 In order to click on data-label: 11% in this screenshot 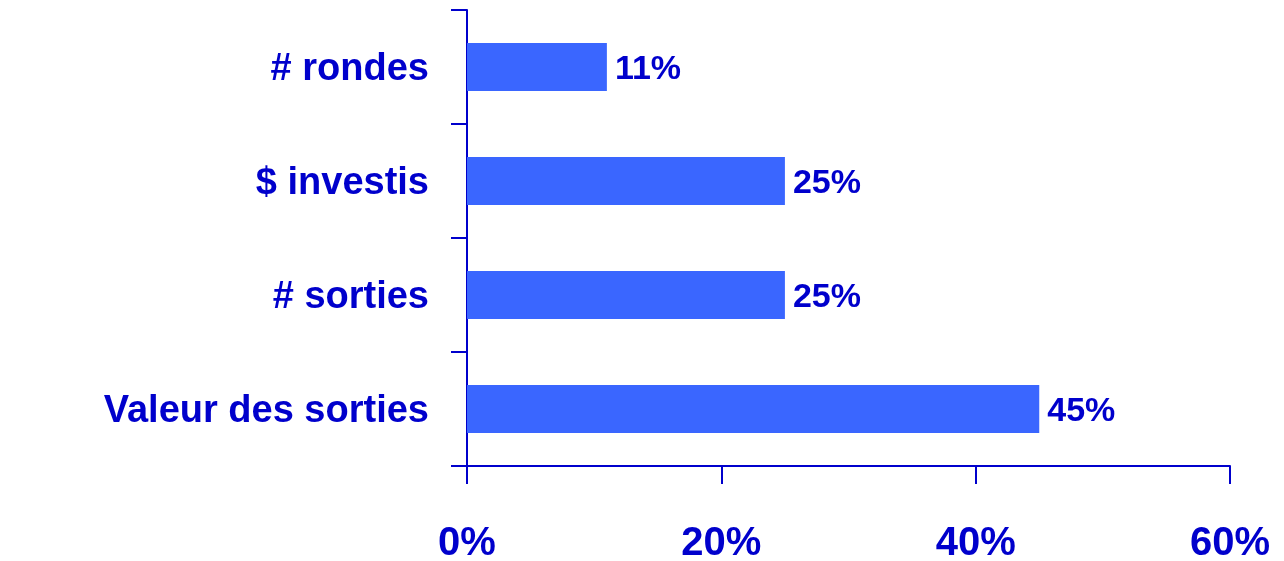, I will do `click(648, 67)`.